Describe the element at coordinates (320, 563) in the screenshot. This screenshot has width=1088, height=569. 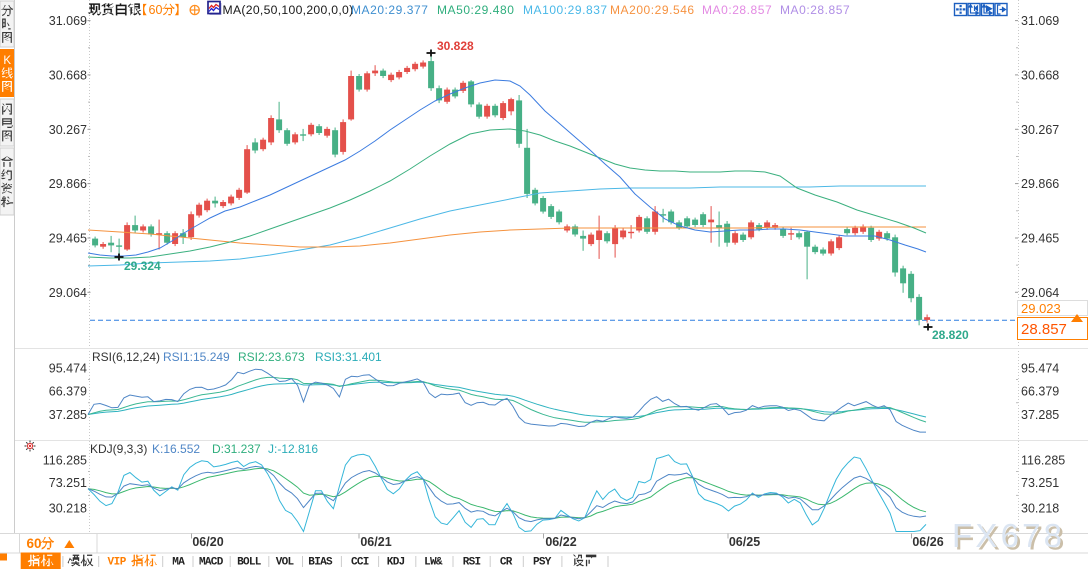
I see `svg-text: BIAS` at that location.